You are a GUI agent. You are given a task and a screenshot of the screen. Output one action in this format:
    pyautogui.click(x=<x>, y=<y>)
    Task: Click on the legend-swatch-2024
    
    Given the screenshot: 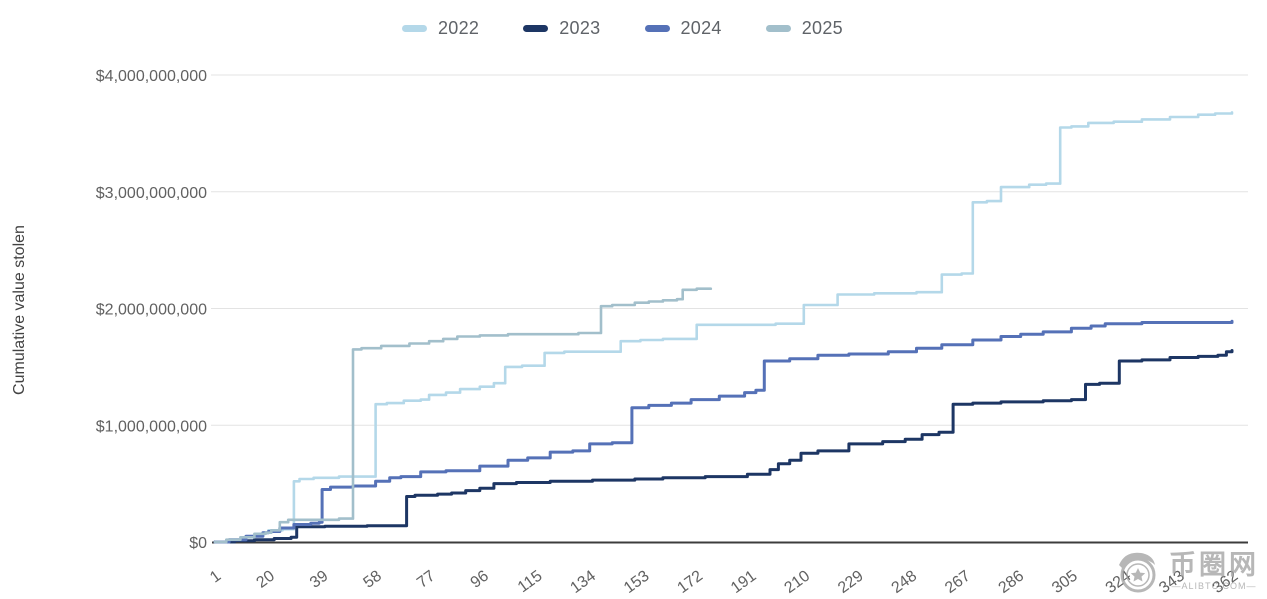 What is the action you would take?
    pyautogui.click(x=657, y=28)
    